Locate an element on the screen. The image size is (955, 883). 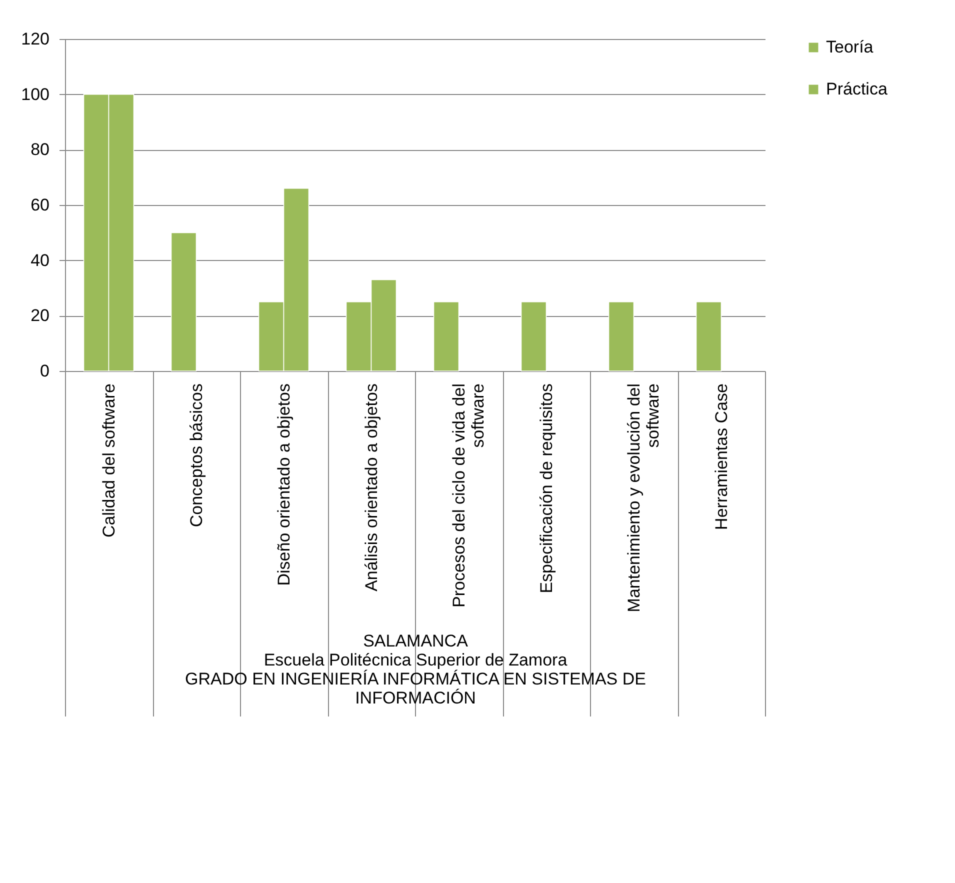
y-tick-label: 0 is located at coordinates (45, 371).